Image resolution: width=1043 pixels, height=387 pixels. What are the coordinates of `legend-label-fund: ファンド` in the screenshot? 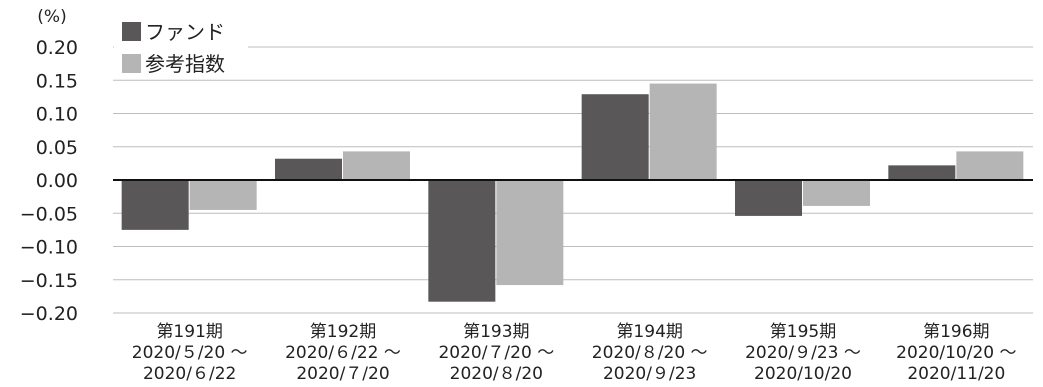 It's located at (185, 32).